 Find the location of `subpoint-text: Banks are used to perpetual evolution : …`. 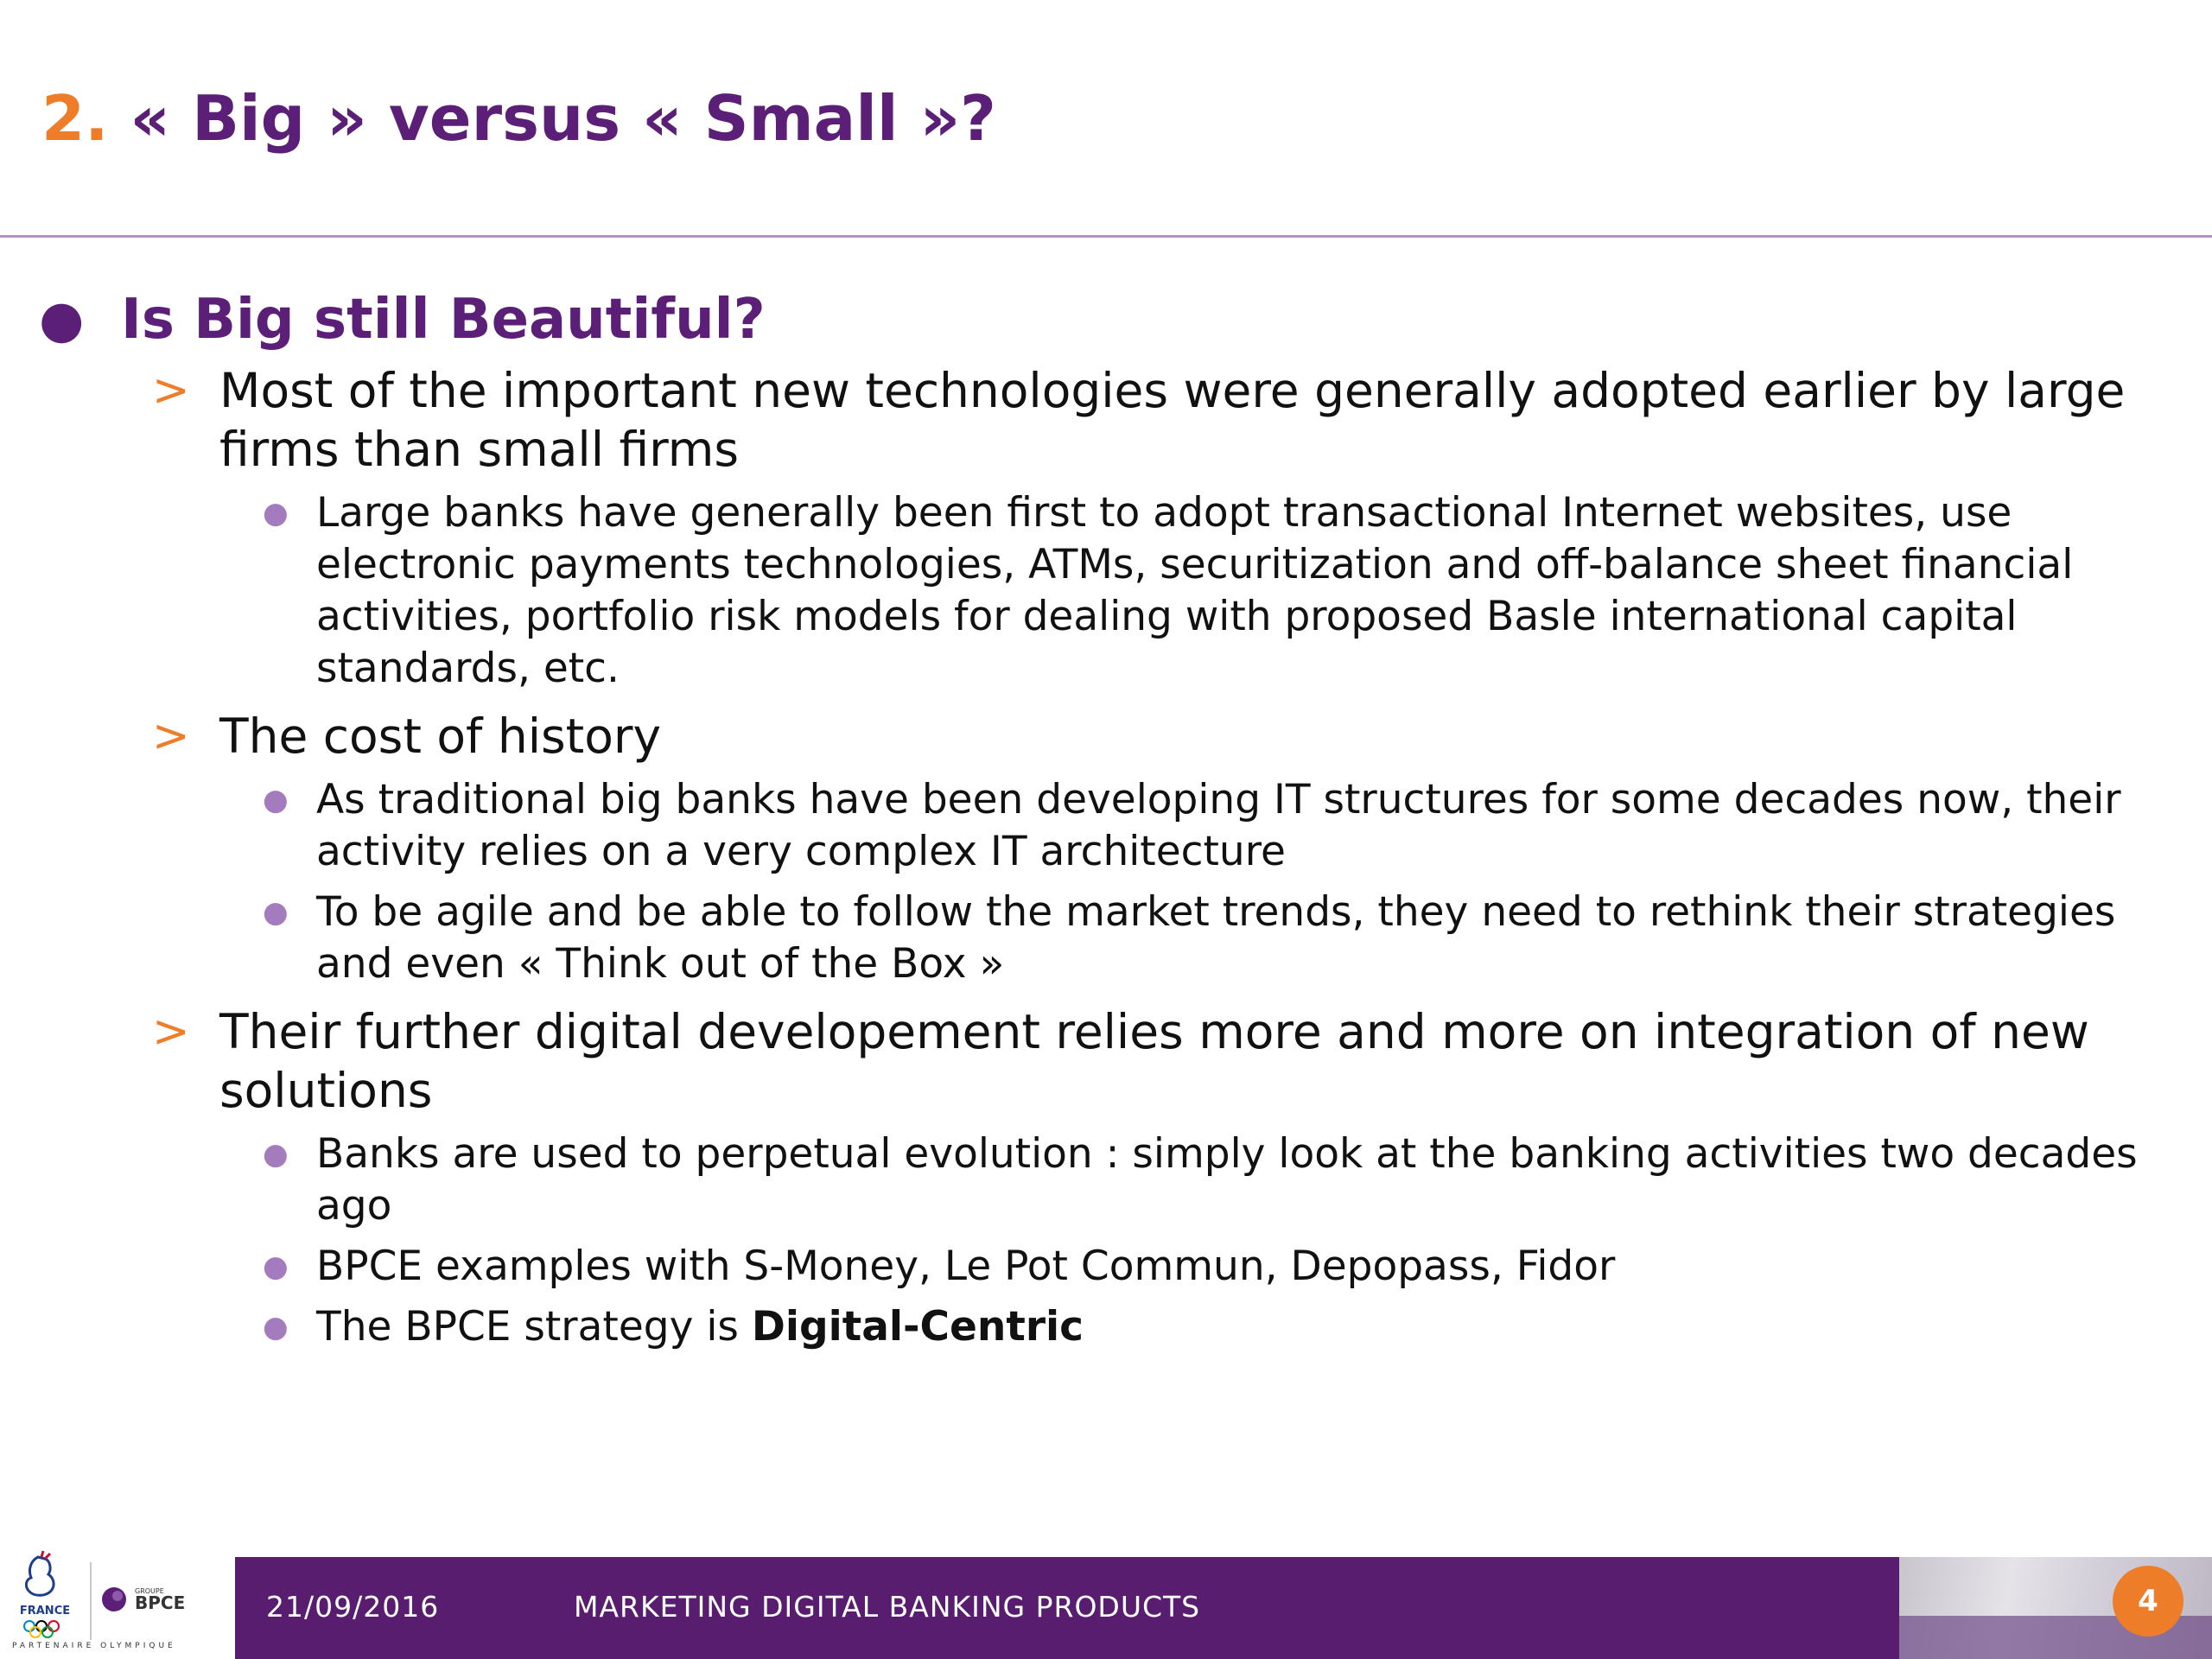

subpoint-text: Banks are used to perpetual evolution : … is located at coordinates (1227, 1180).